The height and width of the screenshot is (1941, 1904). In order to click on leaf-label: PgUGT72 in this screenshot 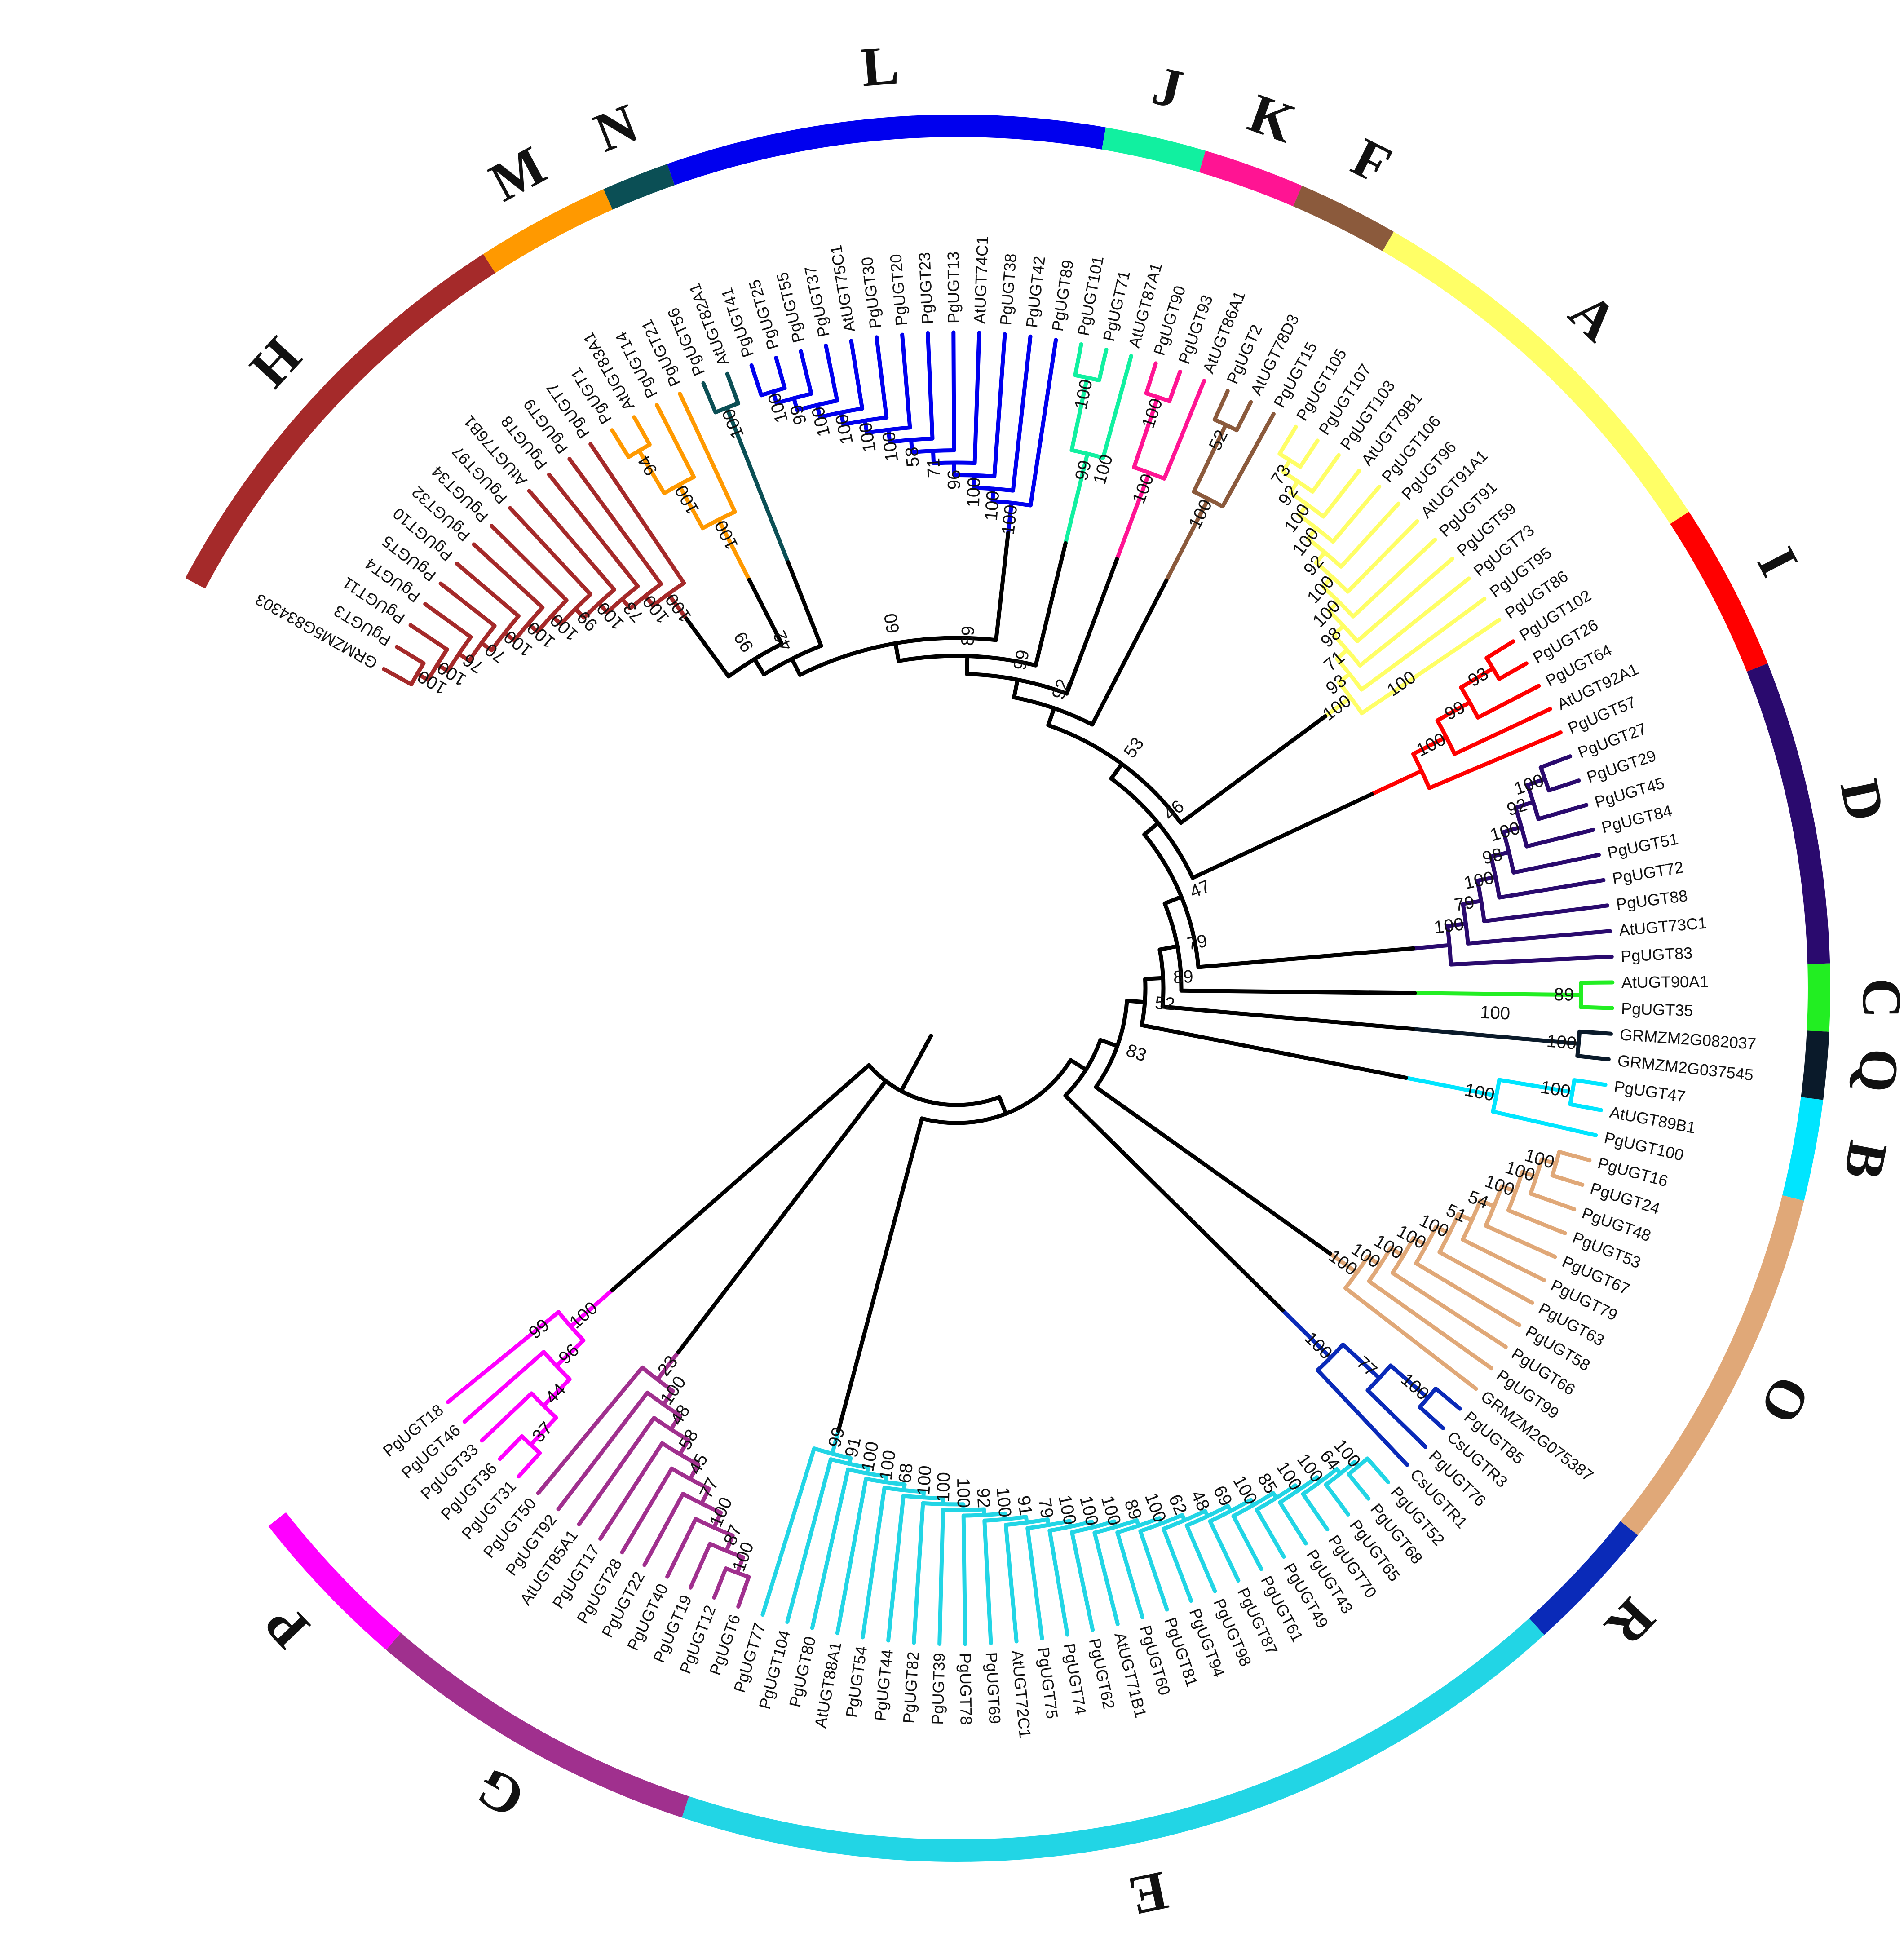, I will do `click(1648, 873)`.